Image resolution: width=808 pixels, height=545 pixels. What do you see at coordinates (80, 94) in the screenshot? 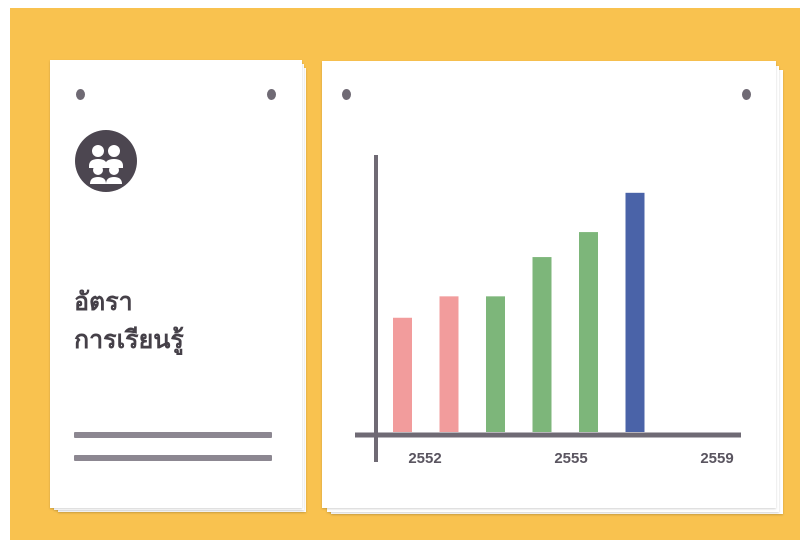
I see `pin-left-top` at bounding box center [80, 94].